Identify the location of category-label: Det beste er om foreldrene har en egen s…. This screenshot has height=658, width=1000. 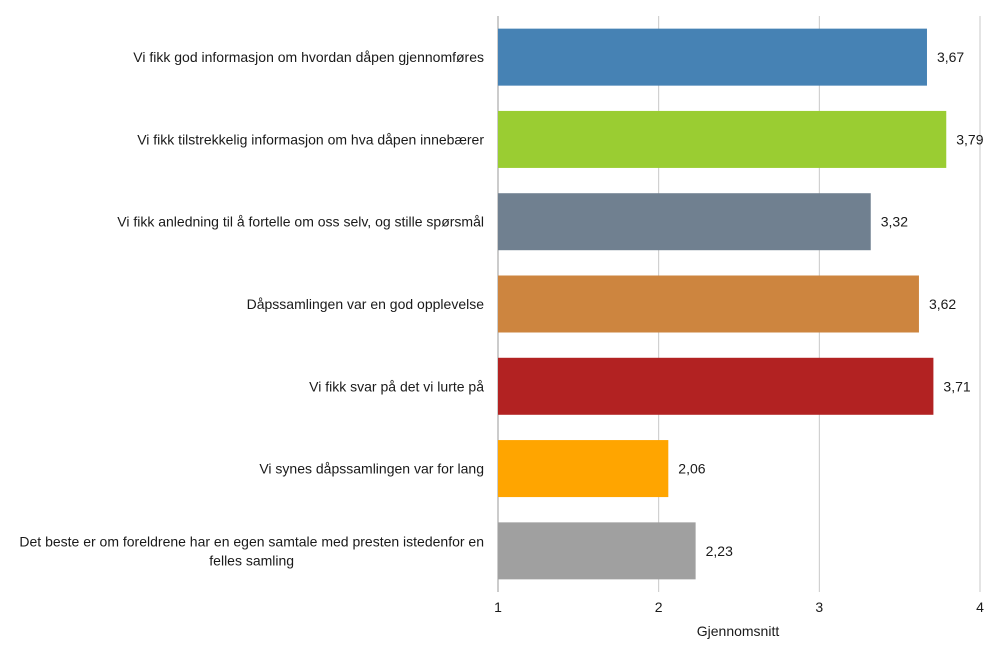
(251, 550).